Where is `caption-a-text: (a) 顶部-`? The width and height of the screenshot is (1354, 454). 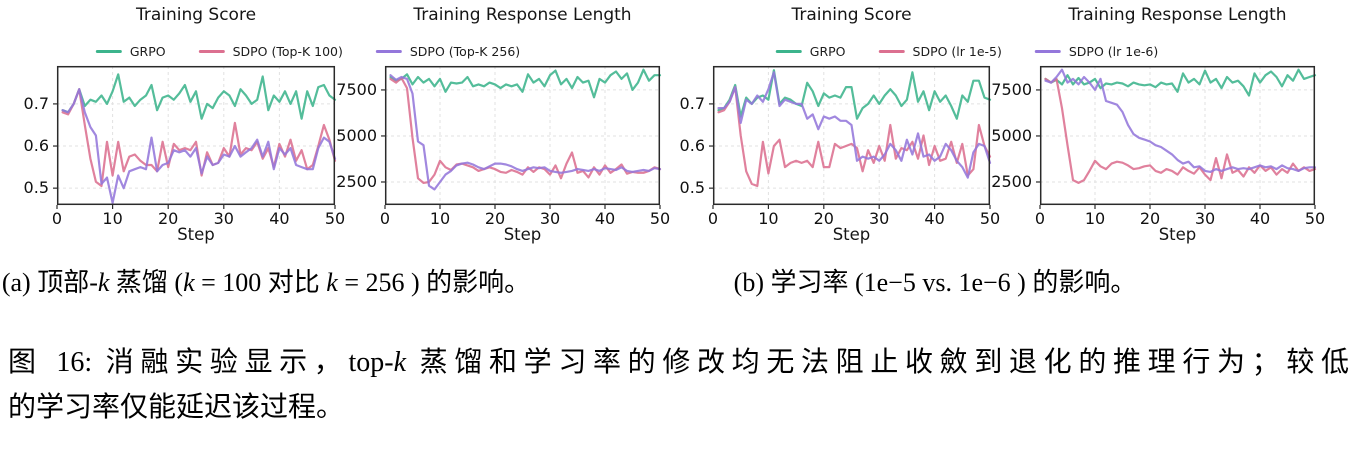
caption-a-text: (a) 顶部- is located at coordinates (49, 282).